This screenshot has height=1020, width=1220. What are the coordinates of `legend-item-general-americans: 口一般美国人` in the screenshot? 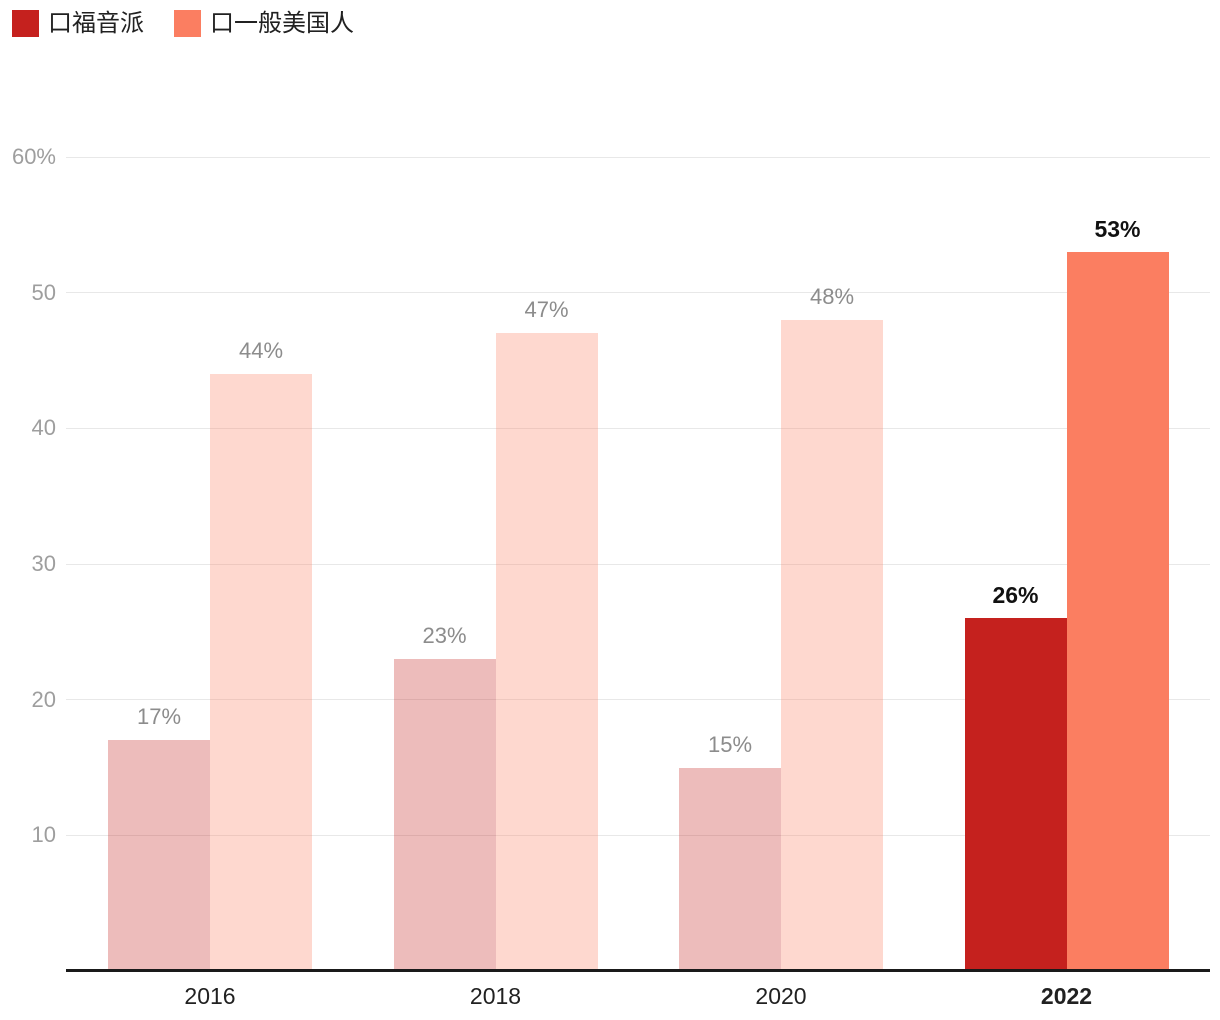 It's located at (264, 23).